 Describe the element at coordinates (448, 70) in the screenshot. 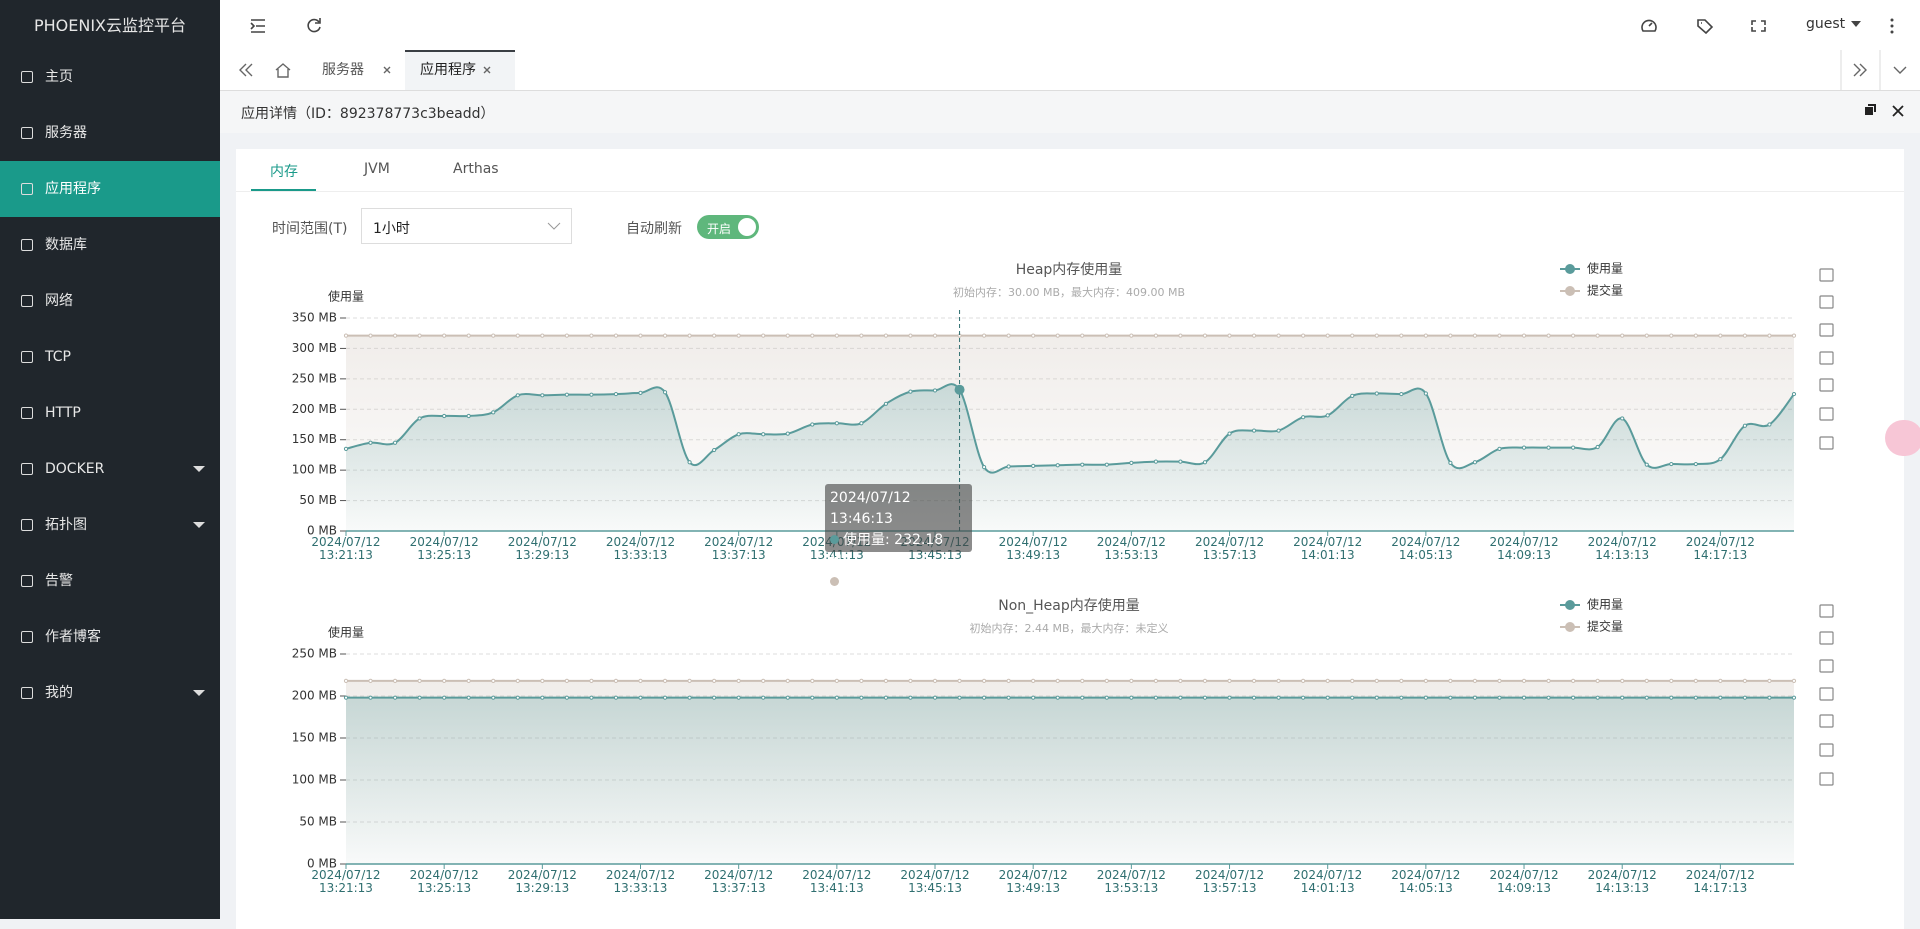

I see `tab-active: 应用程序` at that location.